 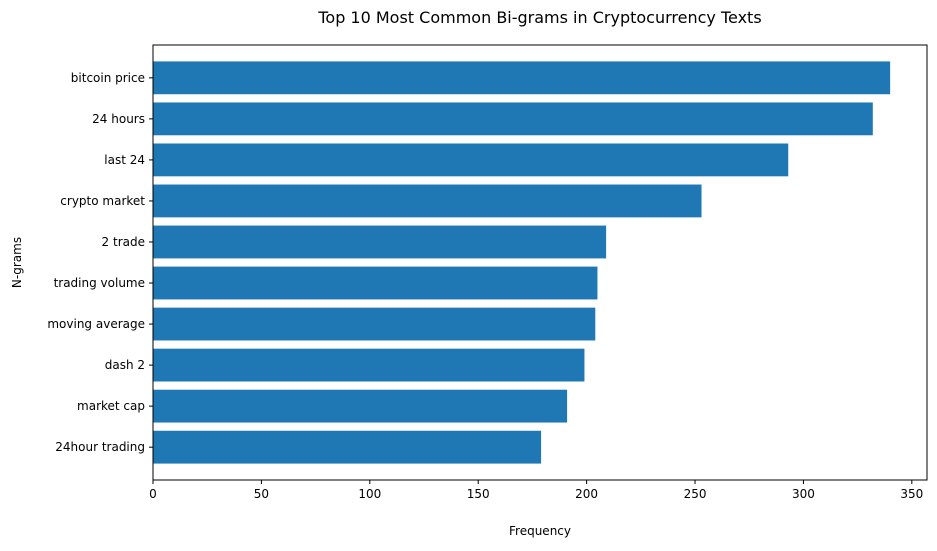 What do you see at coordinates (153, 494) in the screenshot?
I see `x-tick-label: 0` at bounding box center [153, 494].